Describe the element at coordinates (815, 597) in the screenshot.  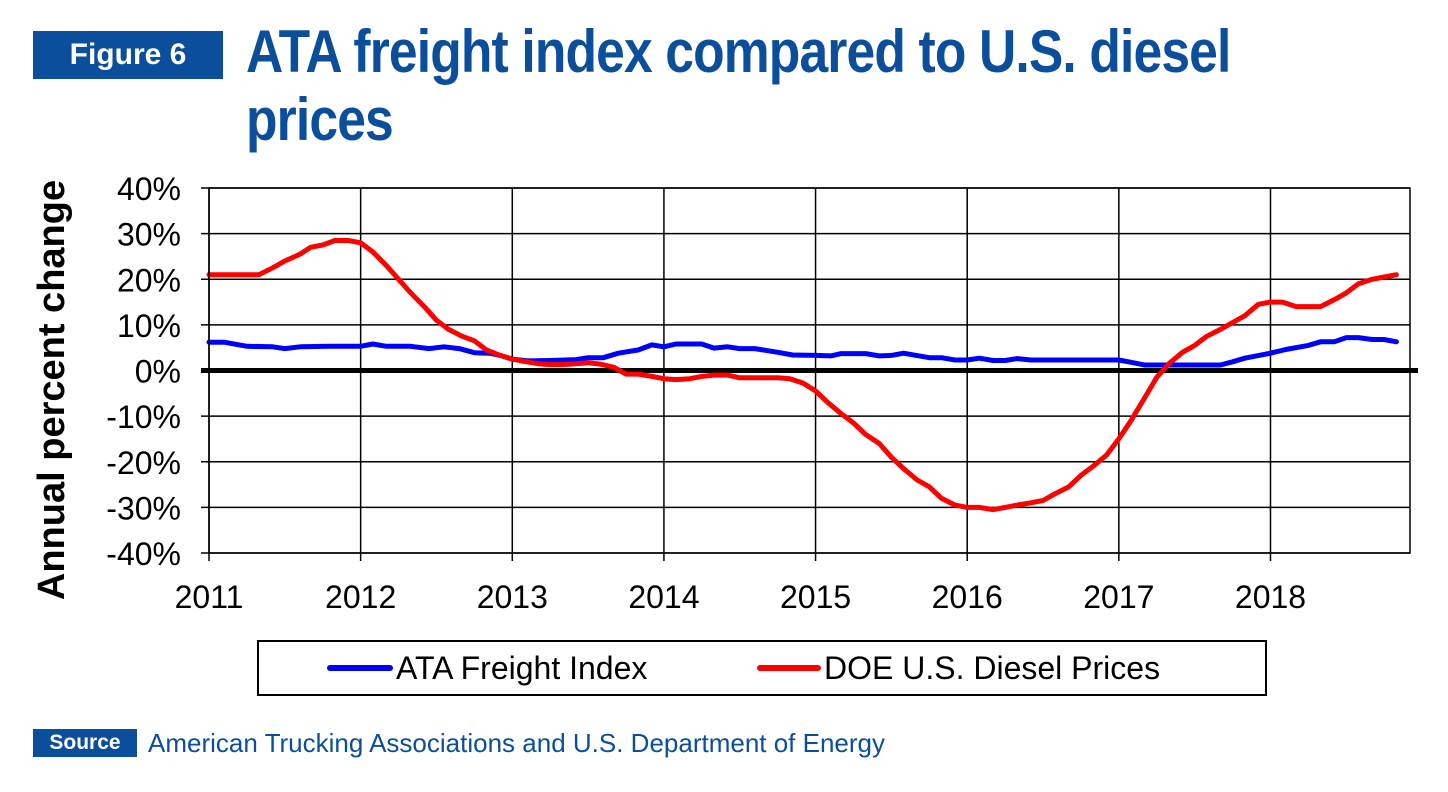
I see `x-tick-label: 2015` at that location.